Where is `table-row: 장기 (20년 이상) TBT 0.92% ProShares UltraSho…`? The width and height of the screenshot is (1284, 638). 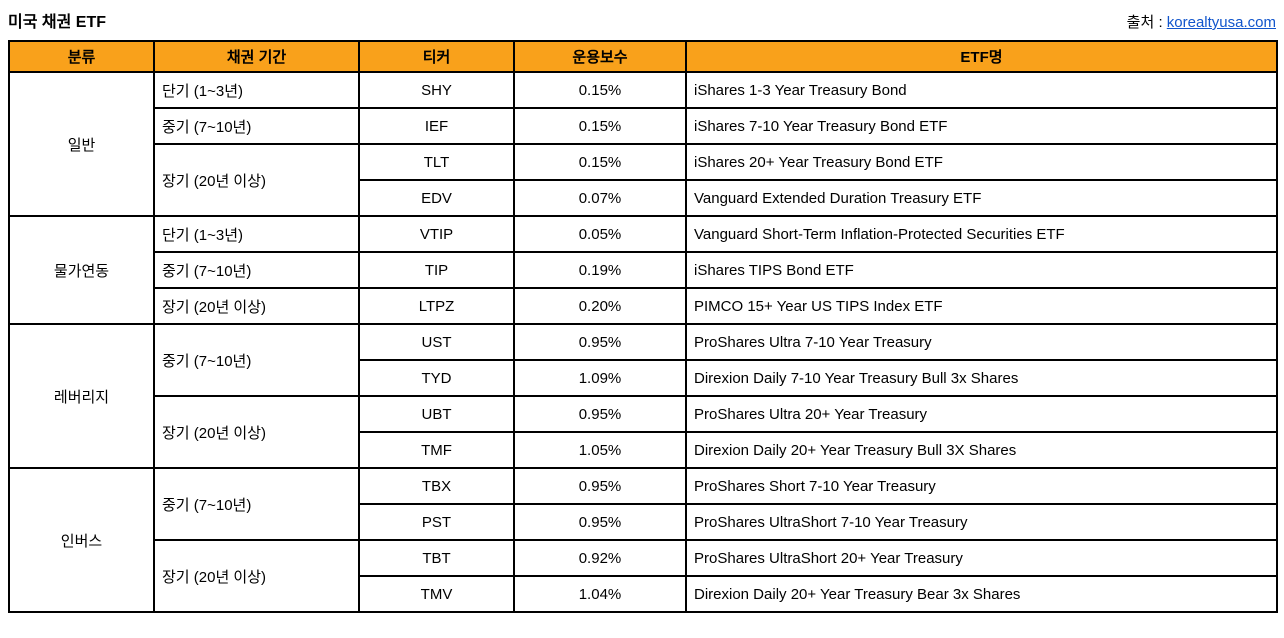
table-row: 장기 (20년 이상) TBT 0.92% ProShares UltraSho… is located at coordinates (643, 576).